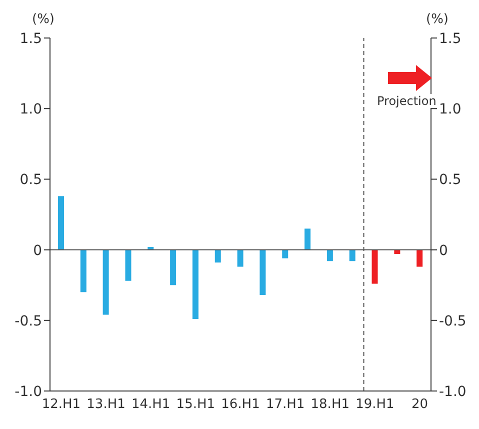 Image resolution: width=479 pixels, height=429 pixels. Describe the element at coordinates (450, 38) in the screenshot. I see `y2-tick-label: 1.5` at that location.